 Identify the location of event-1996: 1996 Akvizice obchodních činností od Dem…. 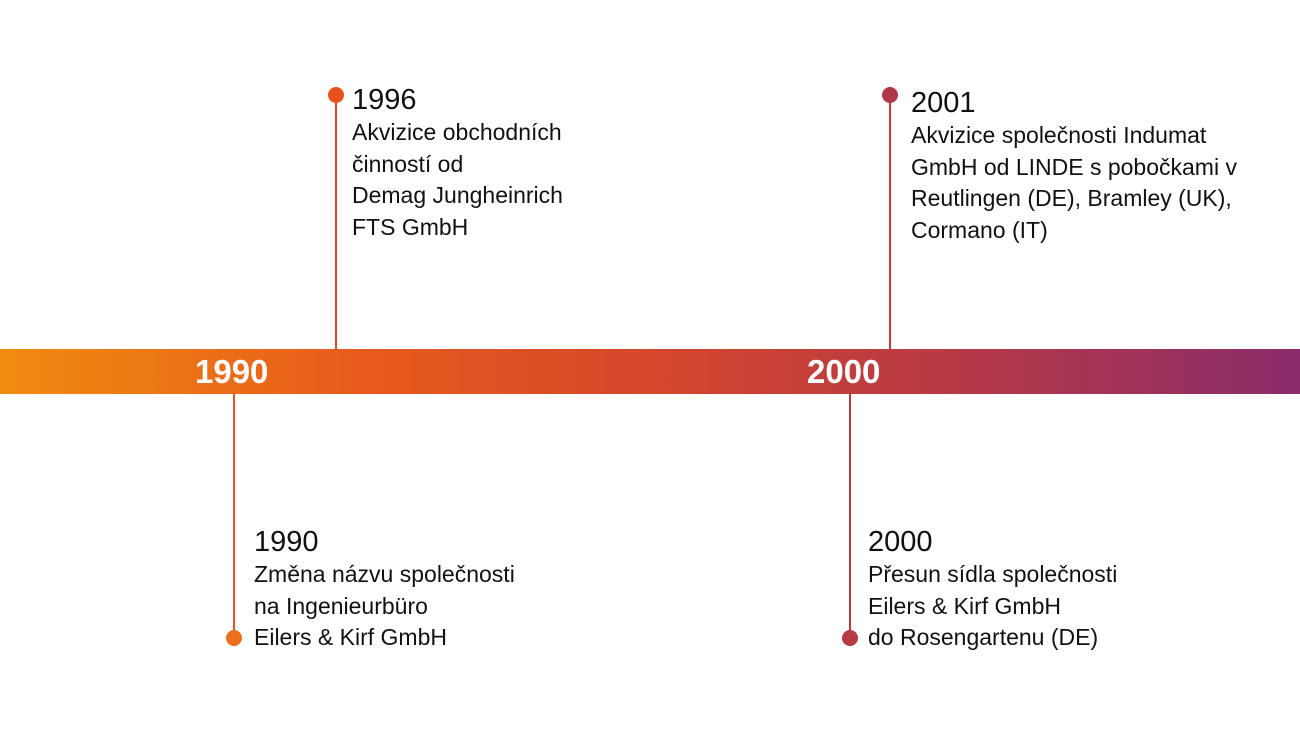
(457, 163).